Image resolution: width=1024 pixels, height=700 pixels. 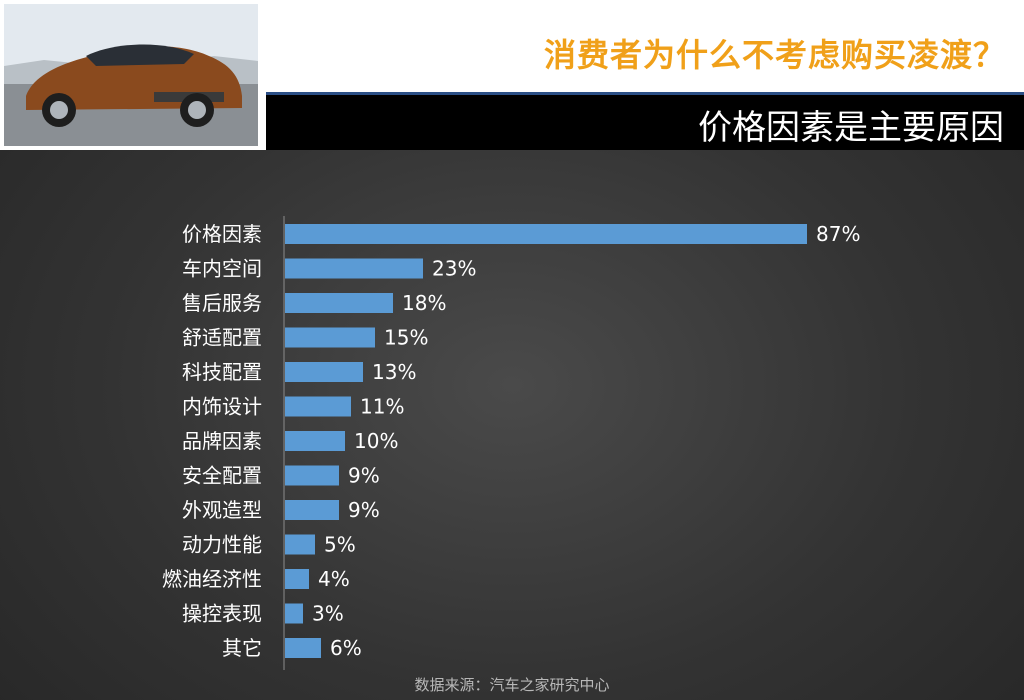 I want to click on category-label: 车内空间, so click(x=222, y=269).